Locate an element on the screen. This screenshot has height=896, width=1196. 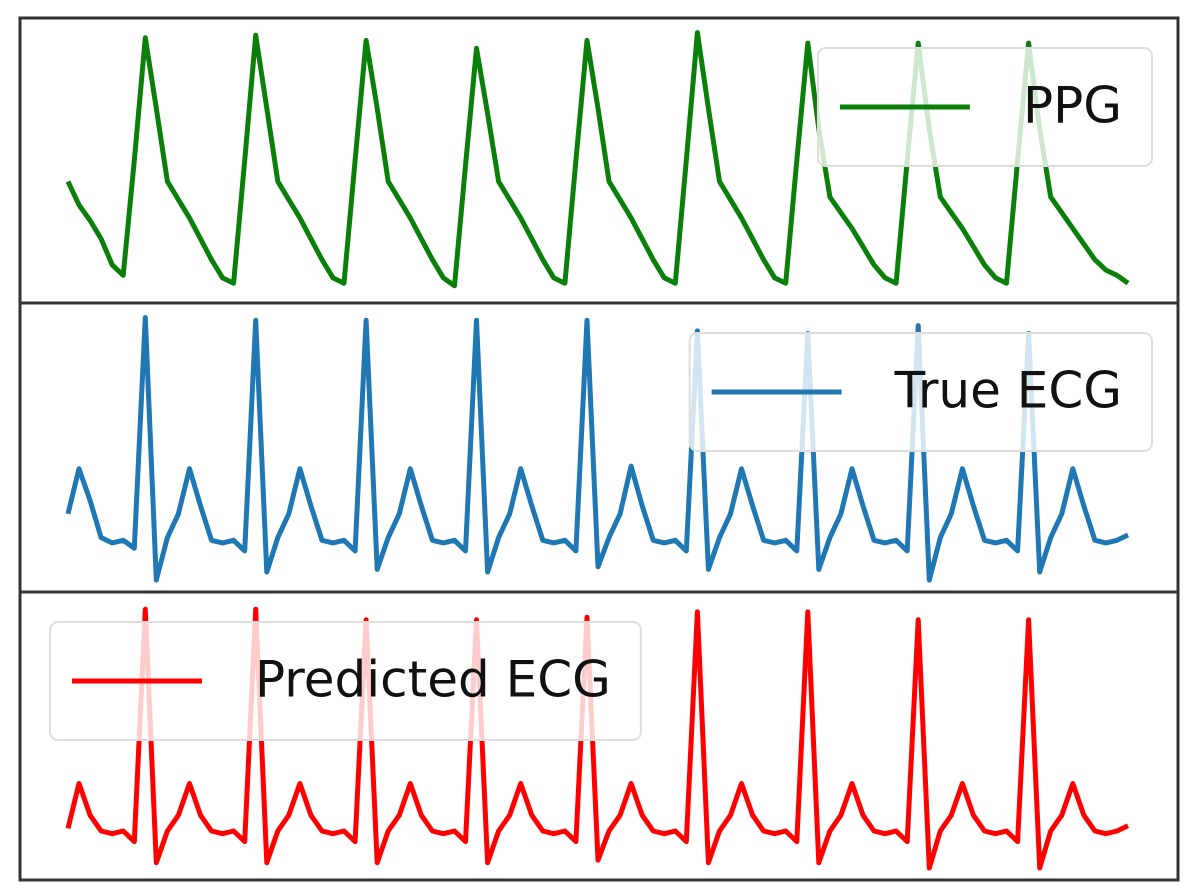
legend-label: Predicted ECG is located at coordinates (433, 680).